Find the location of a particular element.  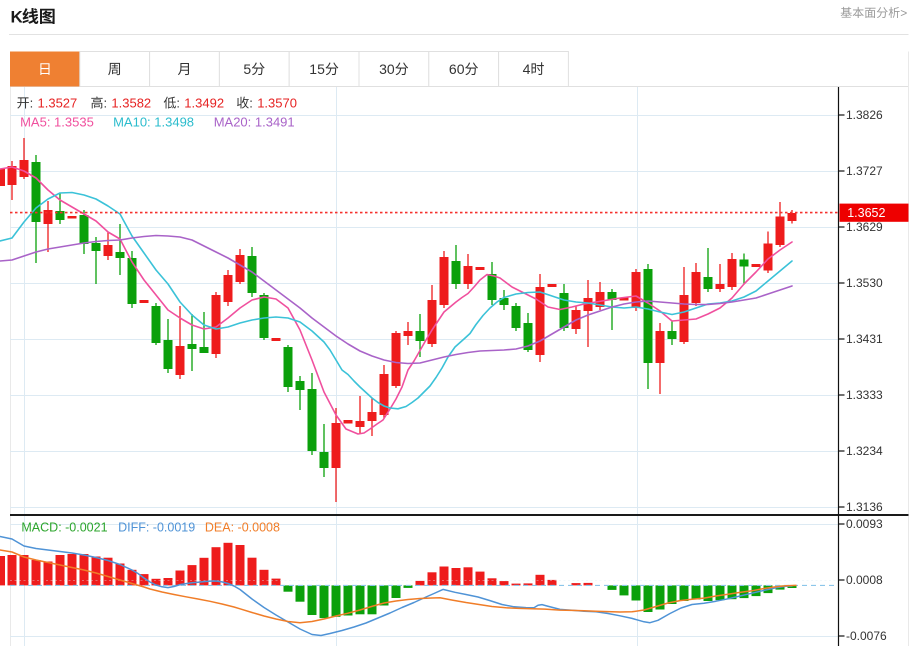

svg-text: 4 is located at coordinates (527, 69).